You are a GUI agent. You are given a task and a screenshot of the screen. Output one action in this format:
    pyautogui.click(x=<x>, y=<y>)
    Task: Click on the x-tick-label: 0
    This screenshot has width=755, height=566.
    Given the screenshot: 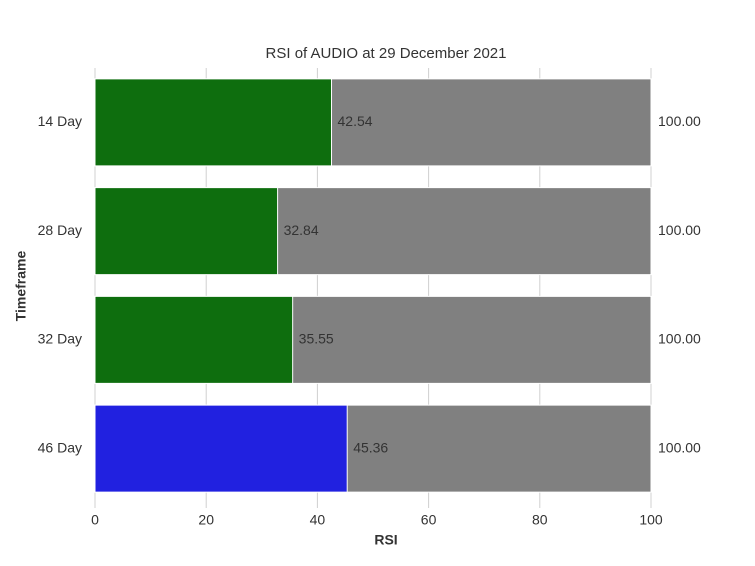 What is the action you would take?
    pyautogui.click(x=95, y=520)
    